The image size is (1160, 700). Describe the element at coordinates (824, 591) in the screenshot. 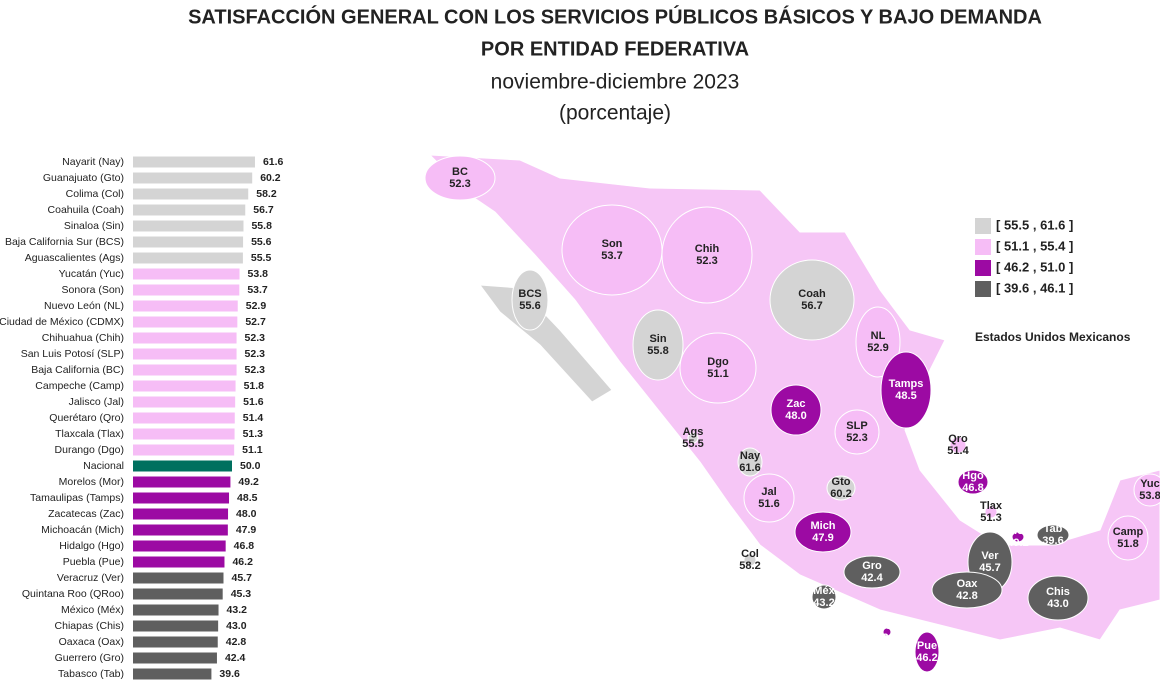

I see `map-label: Méx` at that location.